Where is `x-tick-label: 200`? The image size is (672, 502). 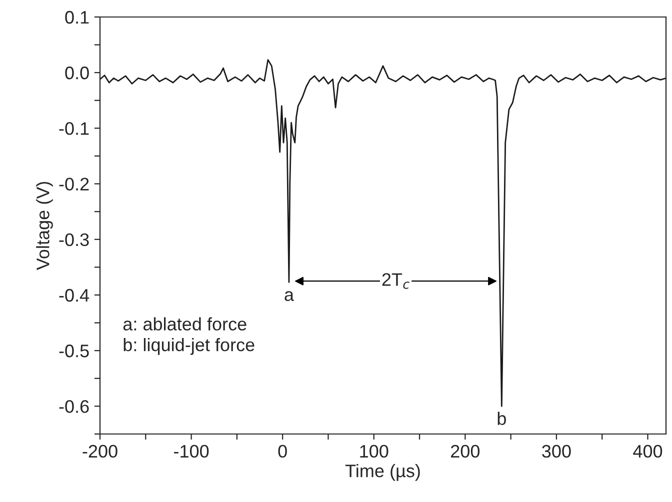 x-tick-label: 200 is located at coordinates (465, 451).